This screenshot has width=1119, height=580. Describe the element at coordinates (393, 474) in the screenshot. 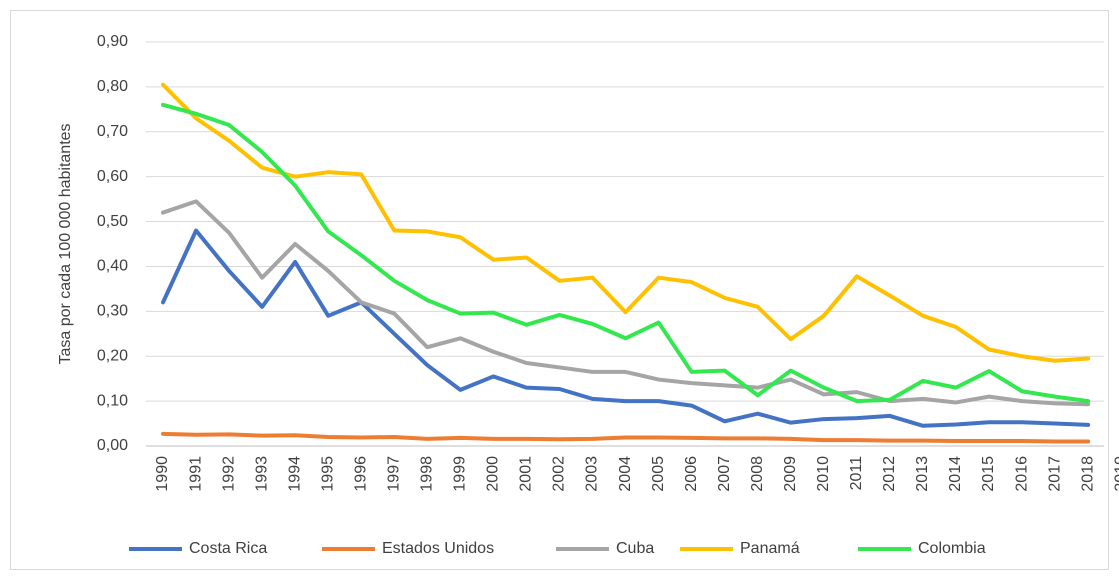

I see `x-tick-label: 1997` at that location.